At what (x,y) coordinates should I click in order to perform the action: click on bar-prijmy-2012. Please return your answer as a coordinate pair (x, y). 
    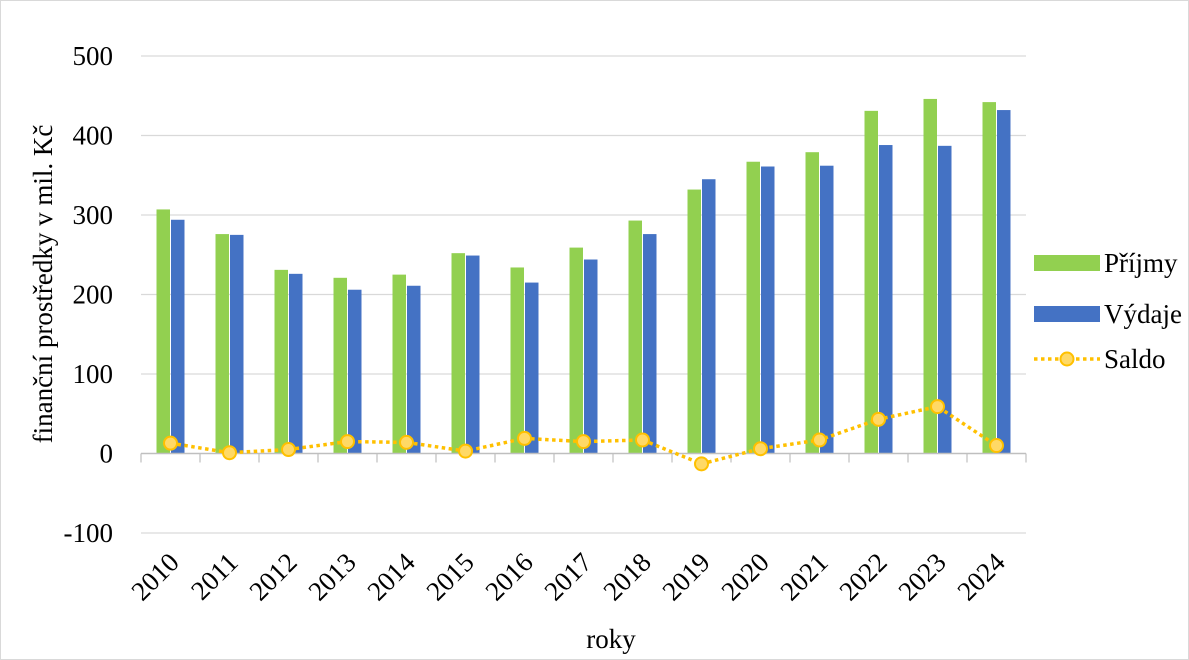
    Looking at the image, I should click on (281, 361).